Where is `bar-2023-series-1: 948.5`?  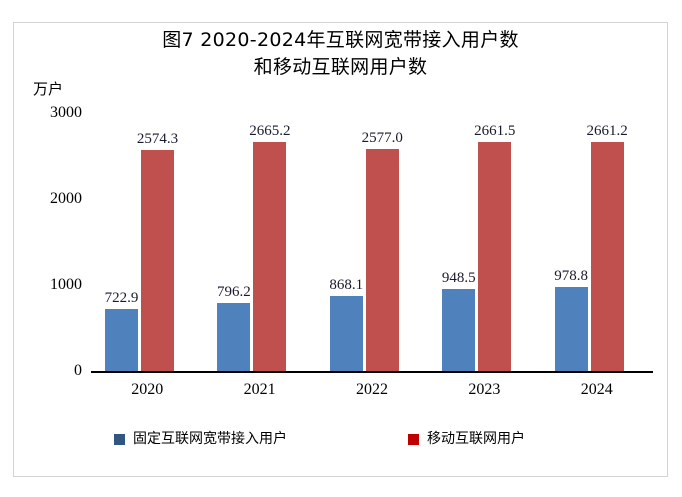
bar-2023-series-1: 948.5 is located at coordinates (459, 320).